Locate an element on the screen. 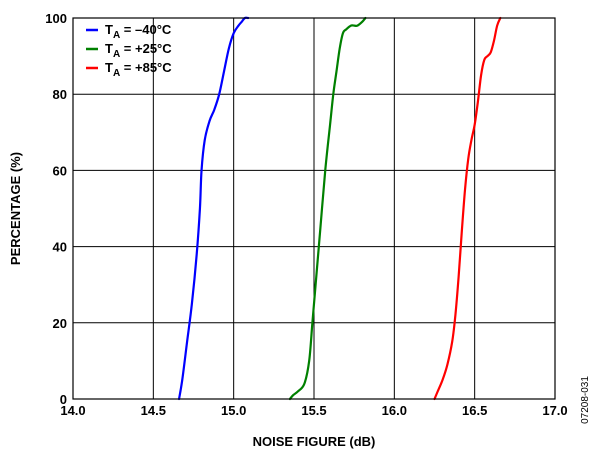 Image resolution: width=598 pixels, height=453 pixels. y-tick-label: 20 is located at coordinates (60, 323).